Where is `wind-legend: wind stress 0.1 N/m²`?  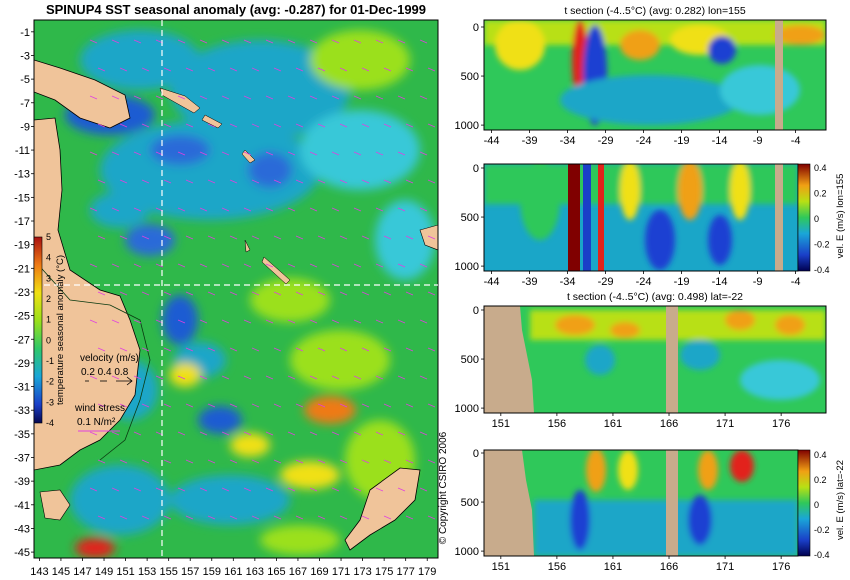 wind-legend: wind stress 0.1 N/m² is located at coordinates (99, 417).